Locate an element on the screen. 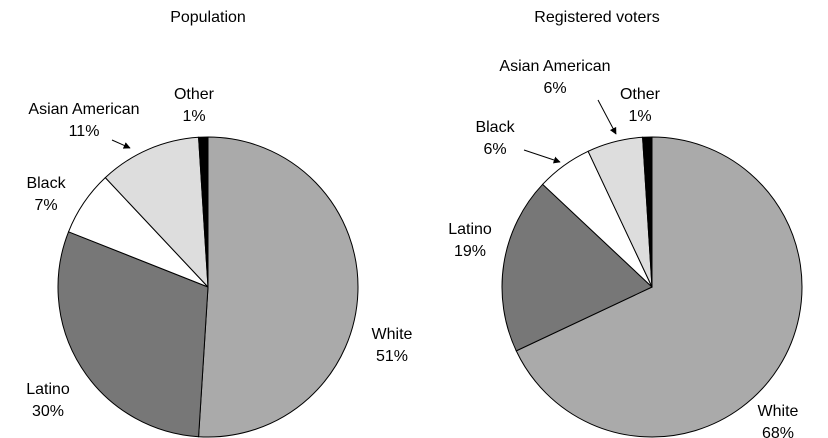 This screenshot has width=828, height=438. chart-title: Registered voters is located at coordinates (596, 17).